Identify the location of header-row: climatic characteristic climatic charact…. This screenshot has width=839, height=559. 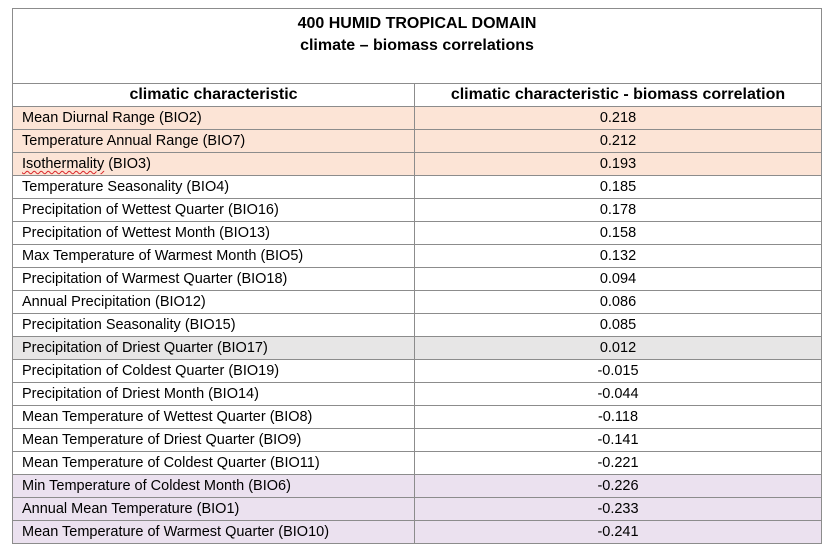
(417, 95).